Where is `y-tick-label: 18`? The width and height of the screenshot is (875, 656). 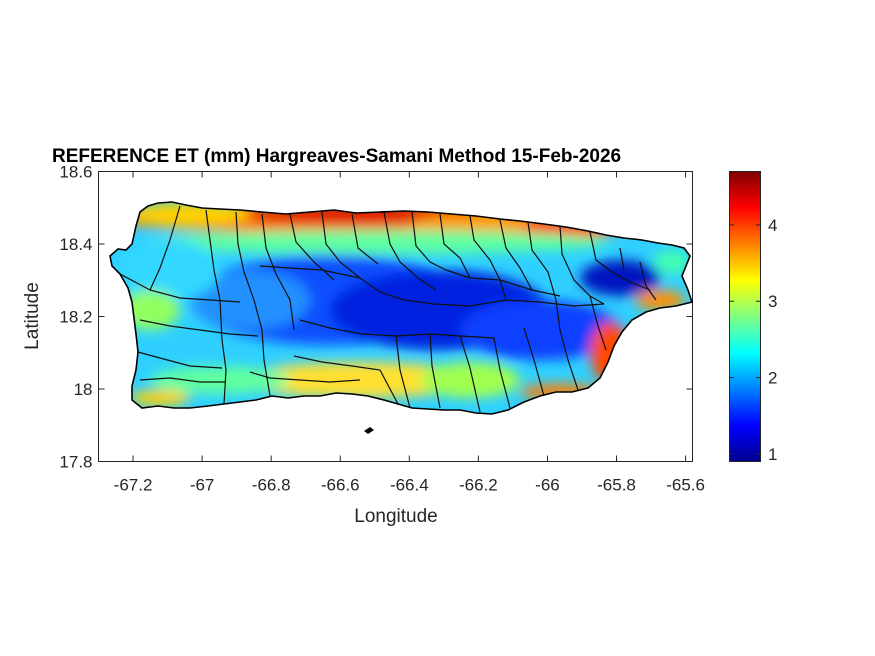 y-tick-label: 18 is located at coordinates (83, 389).